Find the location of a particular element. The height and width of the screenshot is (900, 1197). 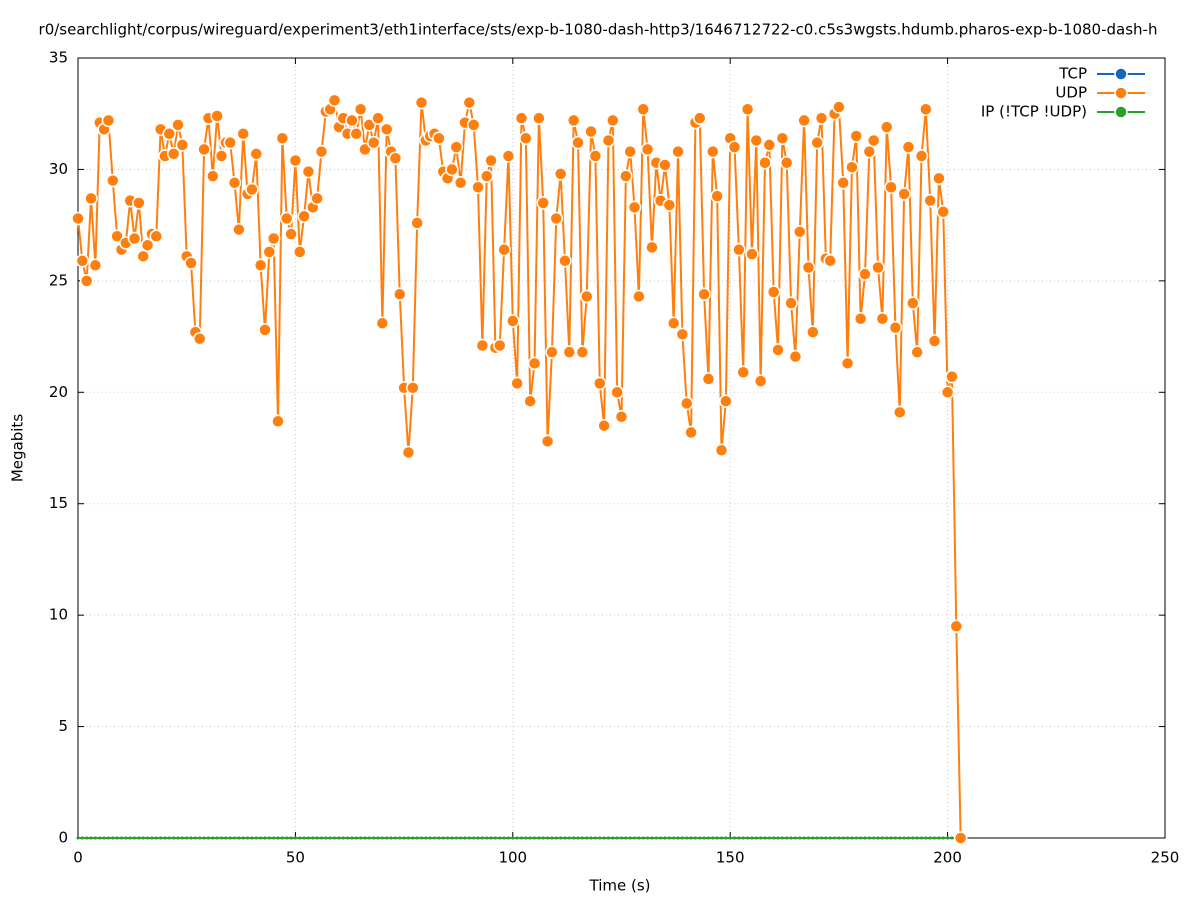

y-tick-label: 15 is located at coordinates (58, 503).